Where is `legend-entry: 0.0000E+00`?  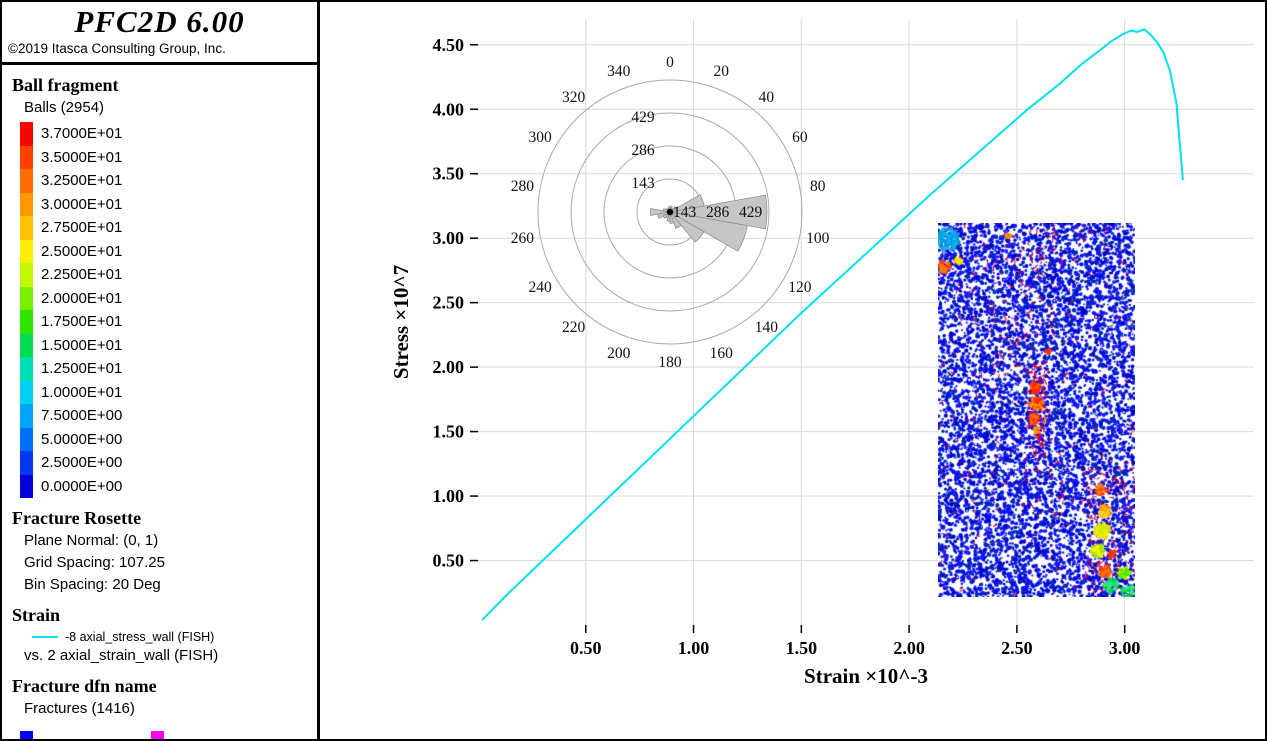 legend-entry: 0.0000E+00 is located at coordinates (168, 486).